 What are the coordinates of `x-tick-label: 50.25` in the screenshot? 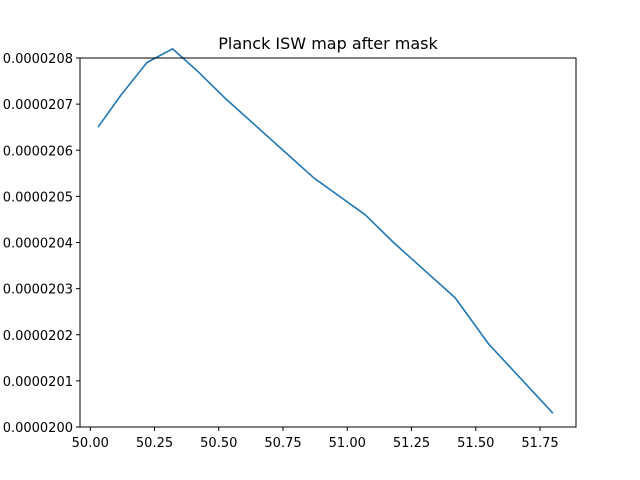 It's located at (154, 443).